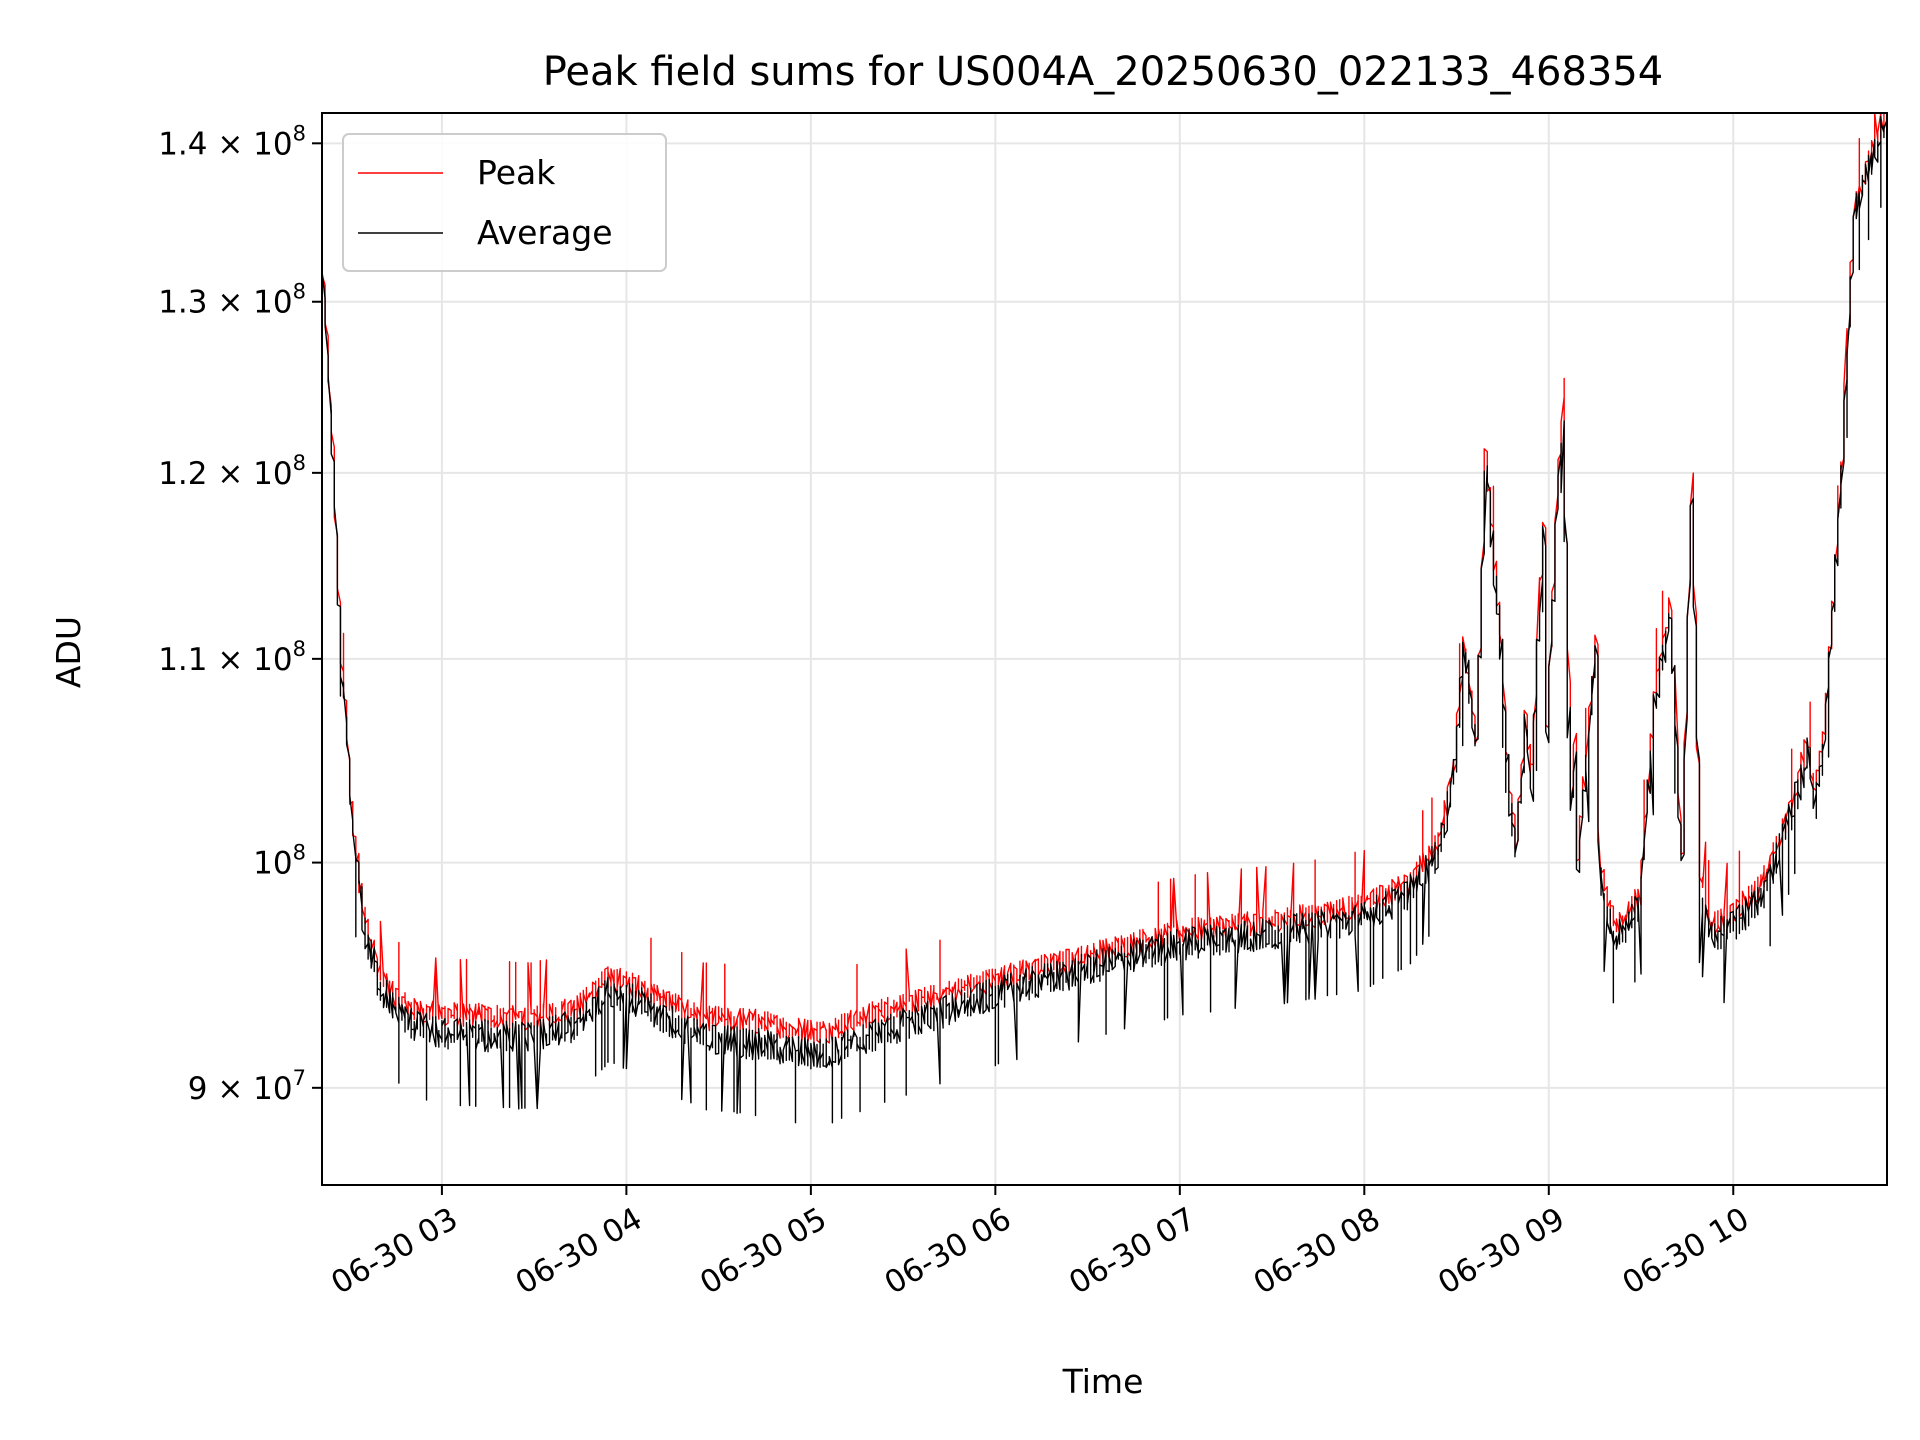 This screenshot has width=1920, height=1440. Describe the element at coordinates (232, 141) in the screenshot. I see `y-tick-label: 1.4 × 108` at that location.